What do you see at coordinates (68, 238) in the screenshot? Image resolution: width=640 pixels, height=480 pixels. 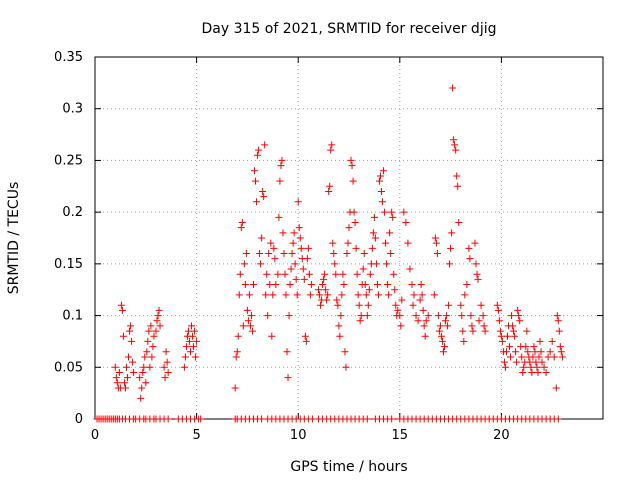 I see `y-tick-labels: 0 0.05 0.1 0.15 0.2 0.25 0.3 0.35` at bounding box center [68, 238].